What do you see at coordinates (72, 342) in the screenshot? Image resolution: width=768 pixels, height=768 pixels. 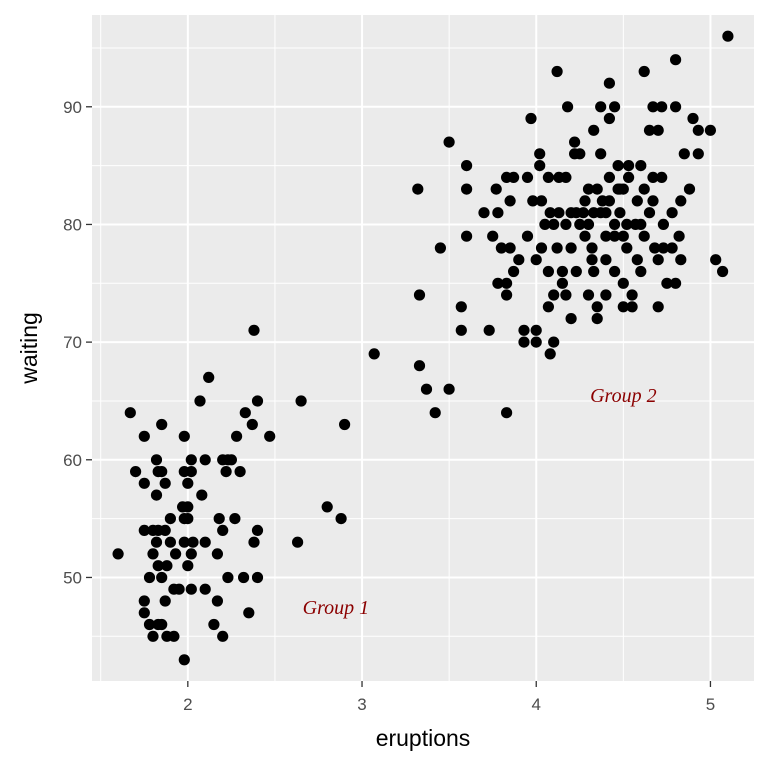 I see `y-tick-label: 70` at bounding box center [72, 342].